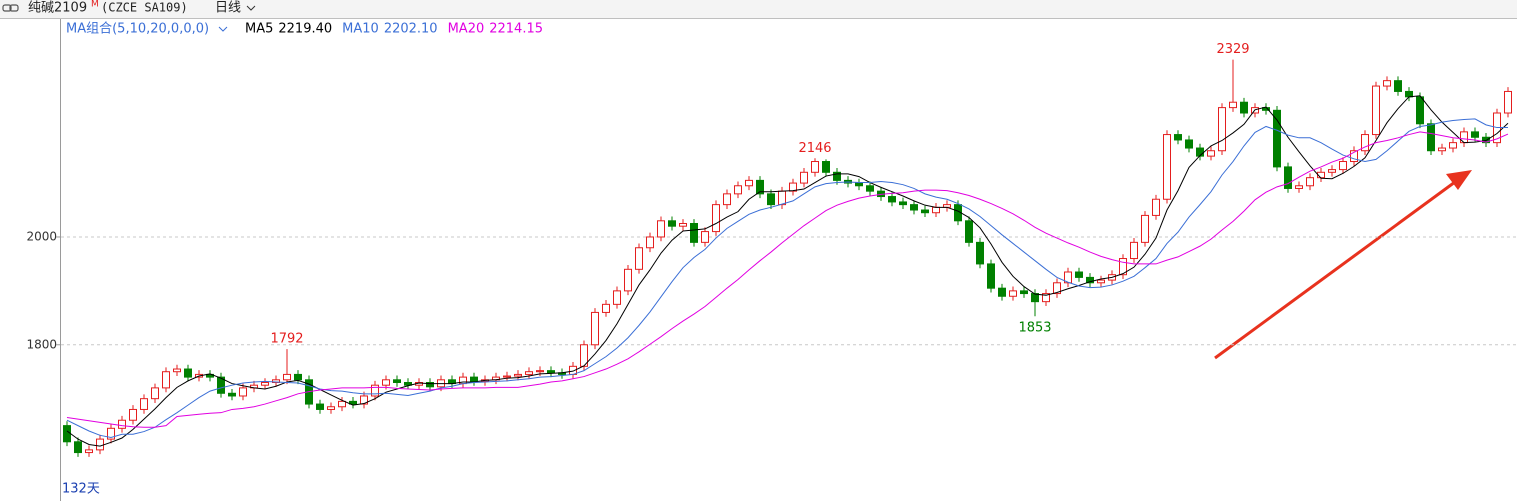 The width and height of the screenshot is (1517, 501). Describe the element at coordinates (814, 148) in the screenshot. I see `high-label: 2146` at that location.